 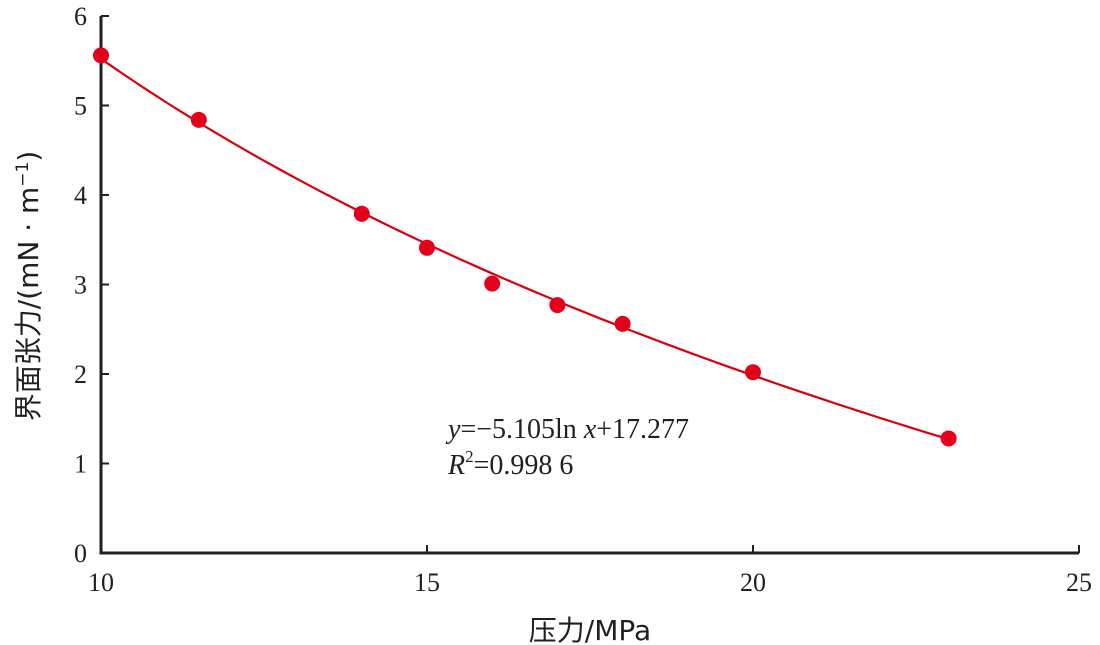 I want to click on y-tick-label: 1, so click(x=80, y=464).